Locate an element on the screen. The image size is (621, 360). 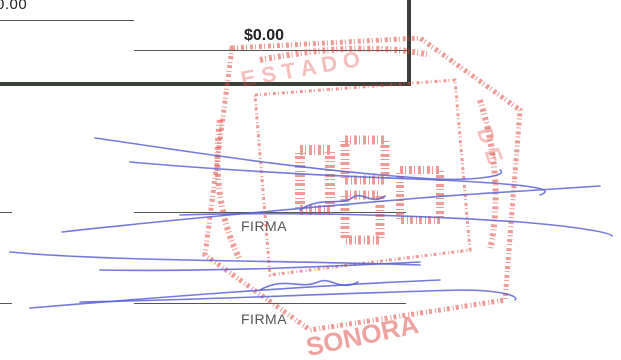
totals-box-right-border is located at coordinates (409, 43).